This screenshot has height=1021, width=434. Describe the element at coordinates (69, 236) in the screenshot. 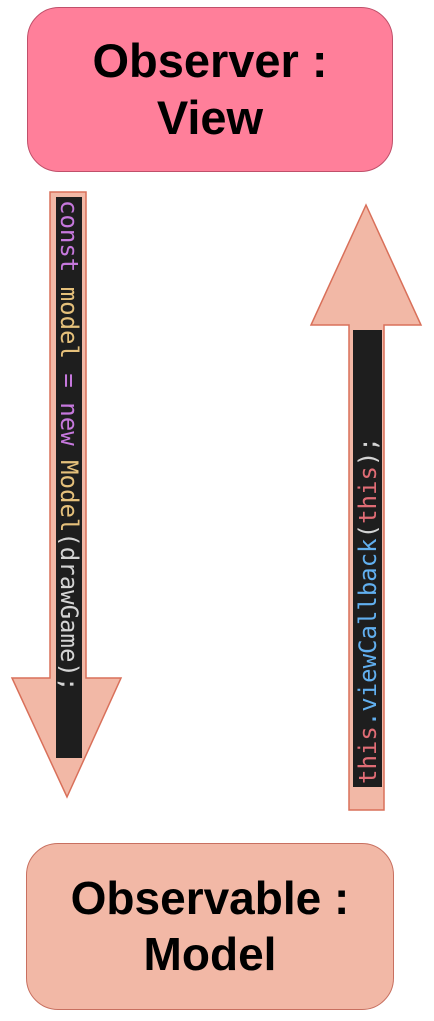

I see `code-token-const: const` at that location.